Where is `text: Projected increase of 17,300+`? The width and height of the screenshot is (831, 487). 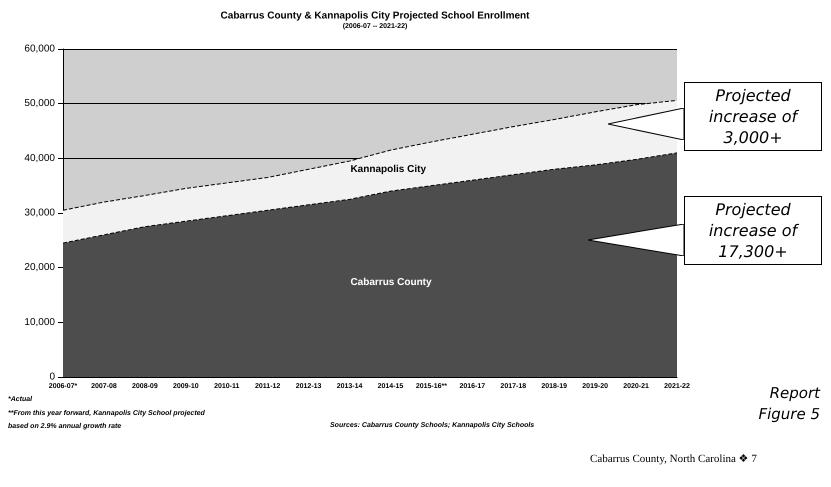 text: Projected increase of 17,300+ is located at coordinates (753, 230).